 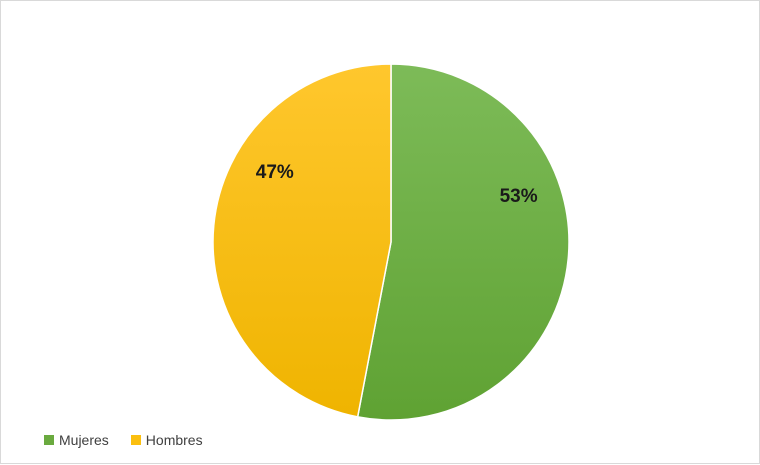 I want to click on legend-label-hombres: Hombres, so click(x=174, y=440).